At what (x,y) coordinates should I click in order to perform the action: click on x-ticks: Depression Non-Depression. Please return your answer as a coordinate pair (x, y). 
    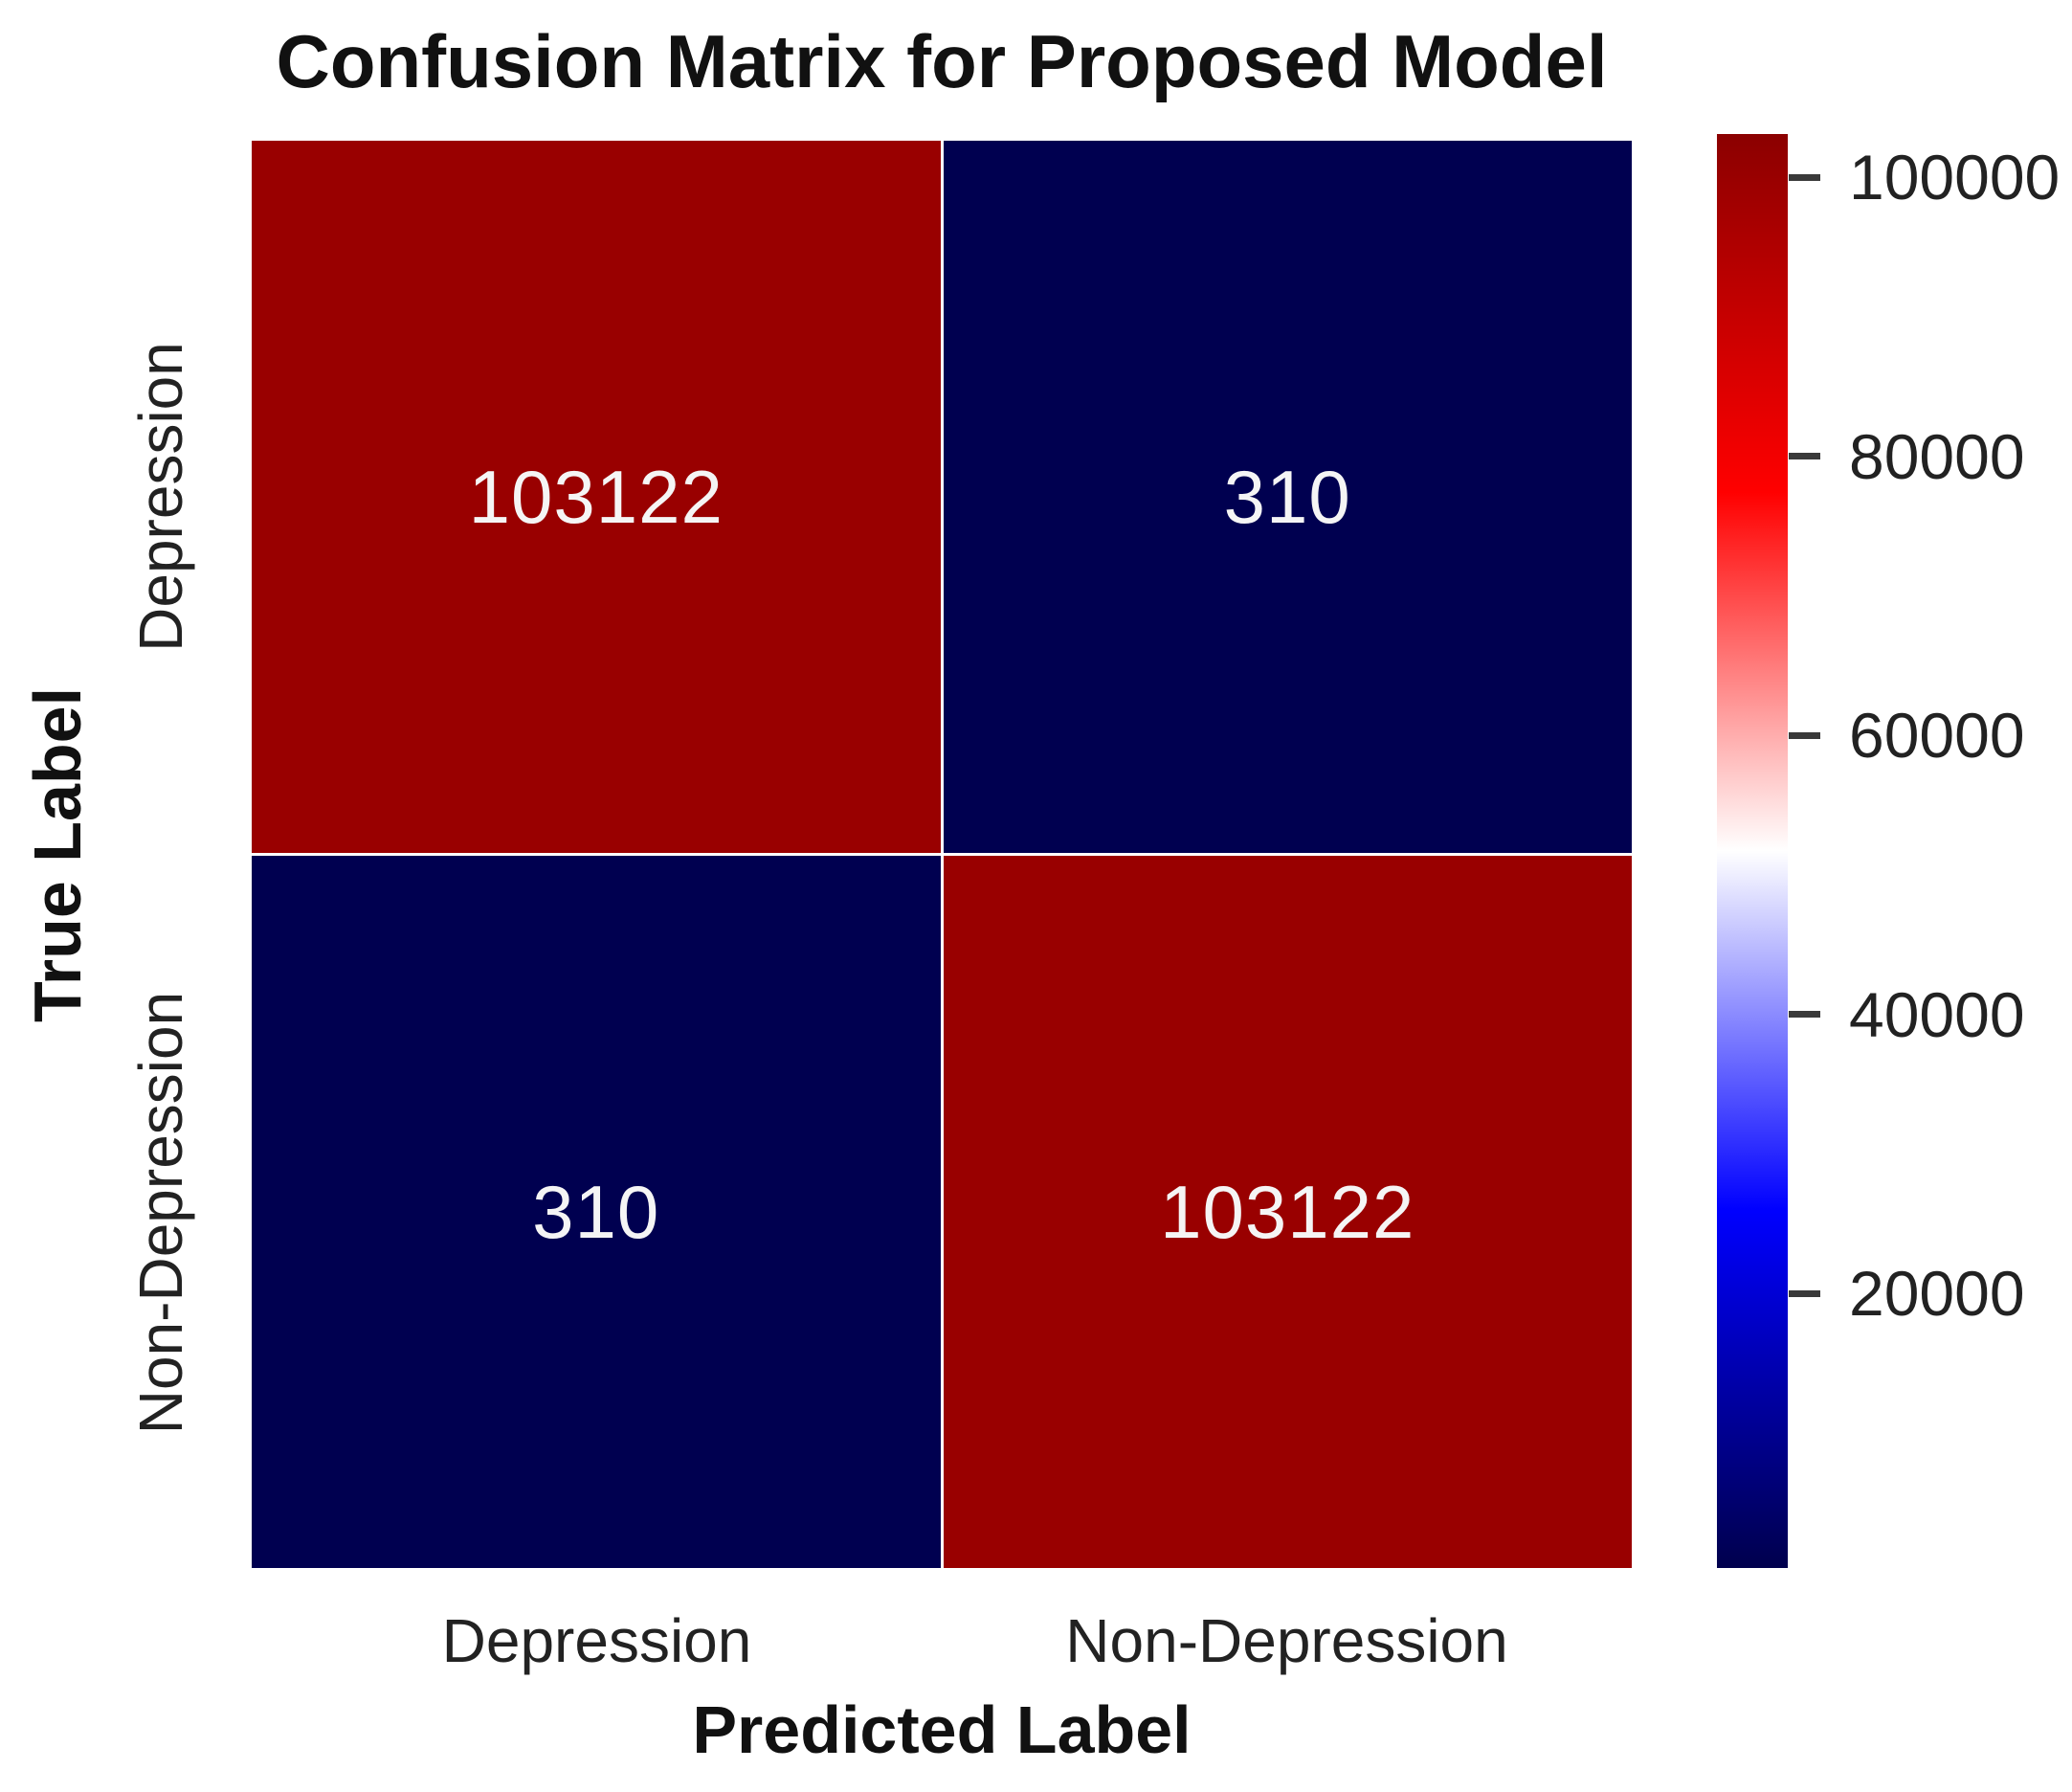
    Looking at the image, I should click on (942, 1641).